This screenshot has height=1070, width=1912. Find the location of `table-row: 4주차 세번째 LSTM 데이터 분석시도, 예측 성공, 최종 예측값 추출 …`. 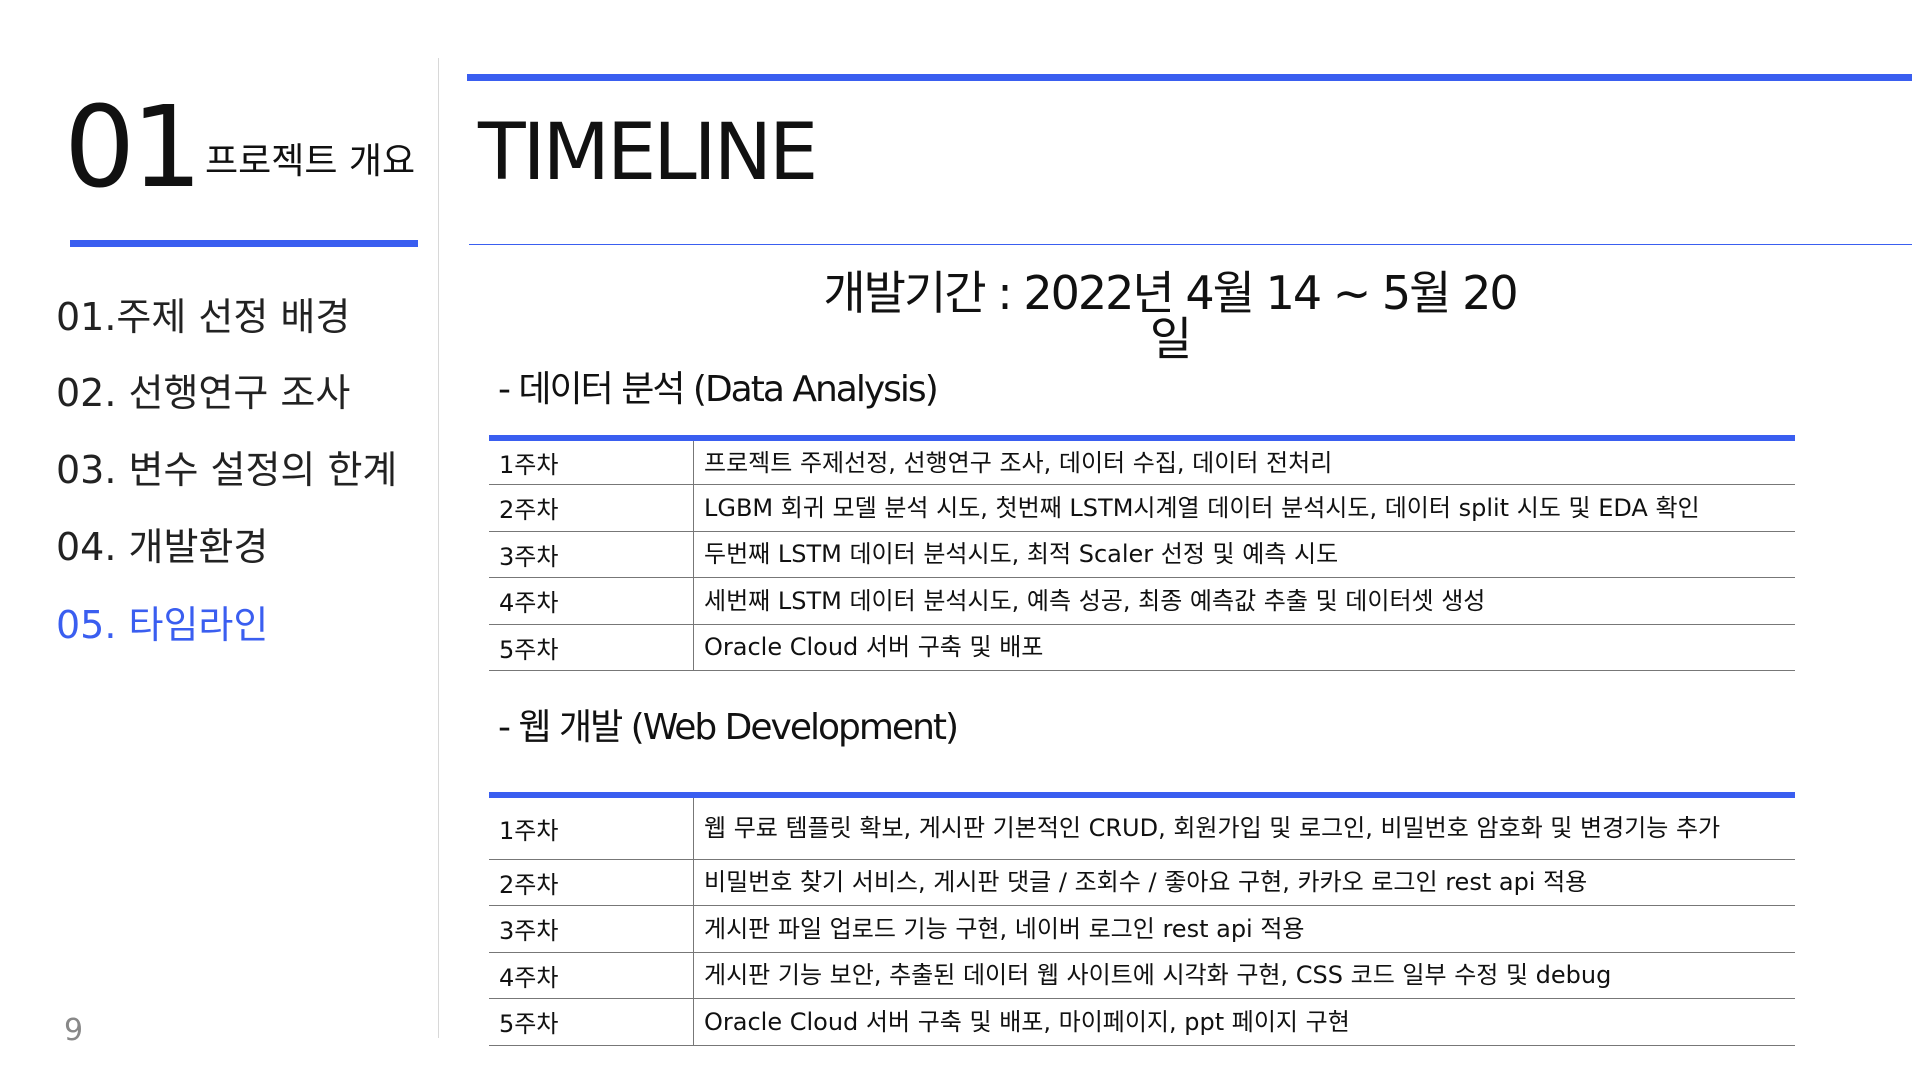

table-row: 4주차 세번째 LSTM 데이터 분석시도, 예측 성공, 최종 예측값 추출 … is located at coordinates (1142, 601).